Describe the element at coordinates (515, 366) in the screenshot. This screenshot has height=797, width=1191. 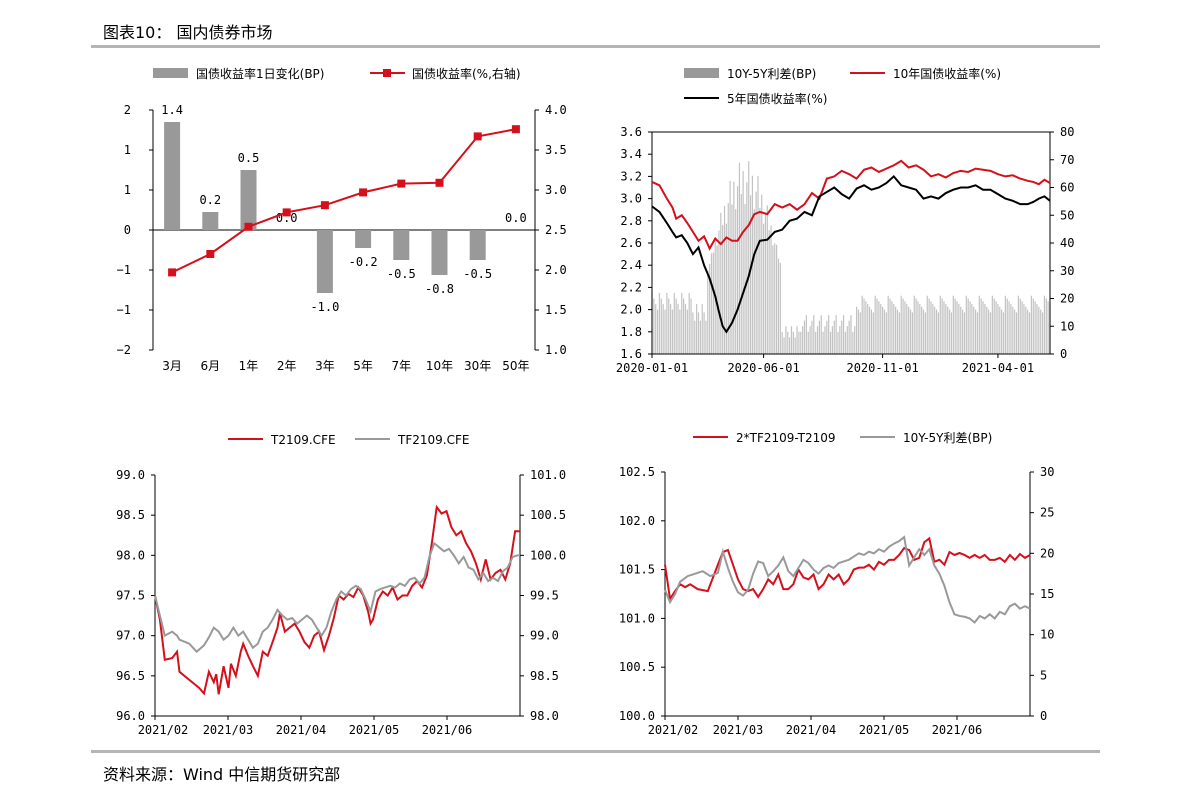
I see `x-tick-label: 50年` at that location.